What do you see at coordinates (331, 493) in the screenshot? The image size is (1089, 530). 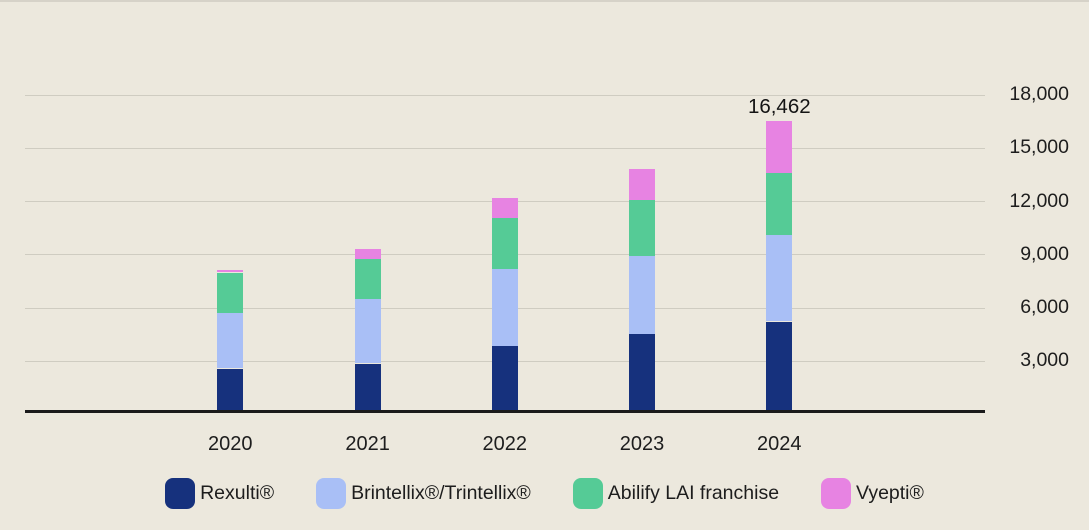 I see `legend-swatch-brintellix-trintellix` at bounding box center [331, 493].